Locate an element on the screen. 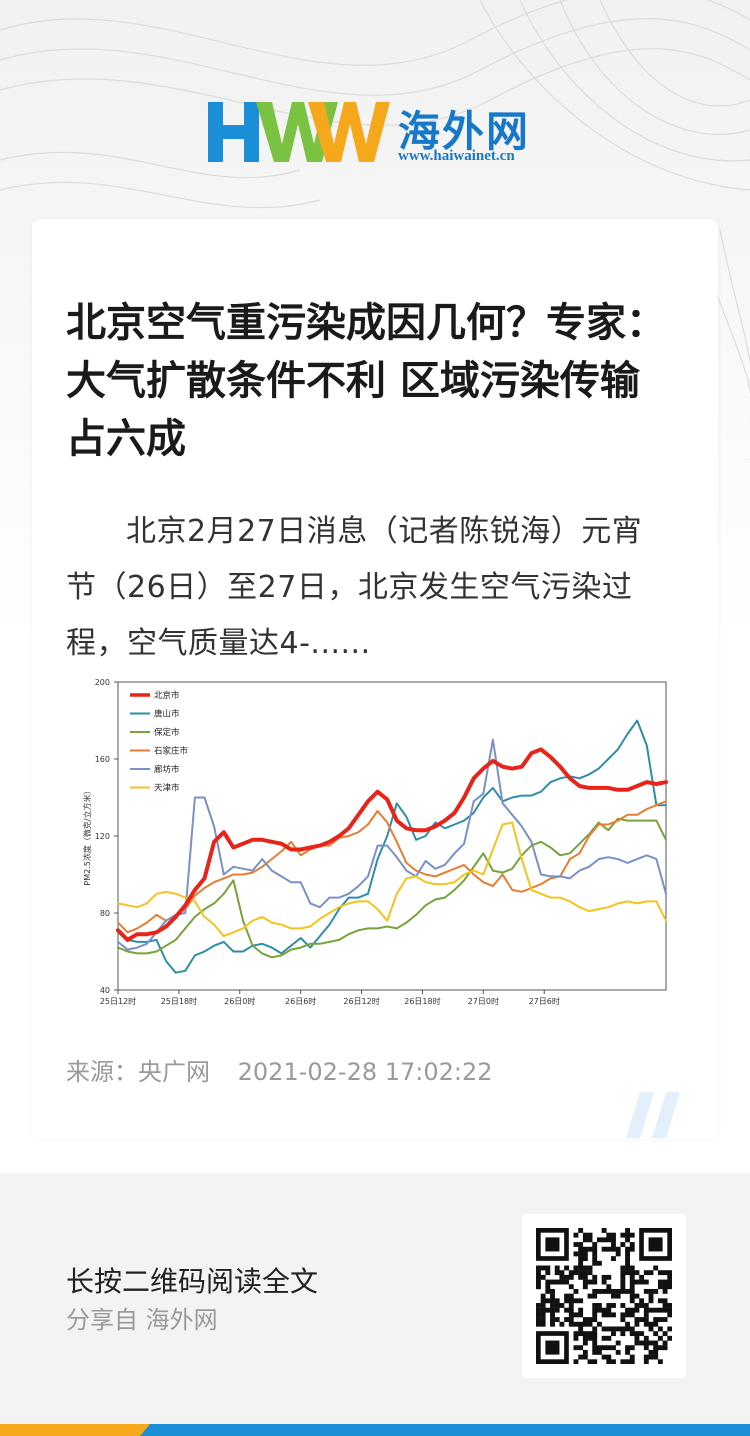 This screenshot has height=1436, width=750. x-tick-label: 27日0时 is located at coordinates (483, 1001).